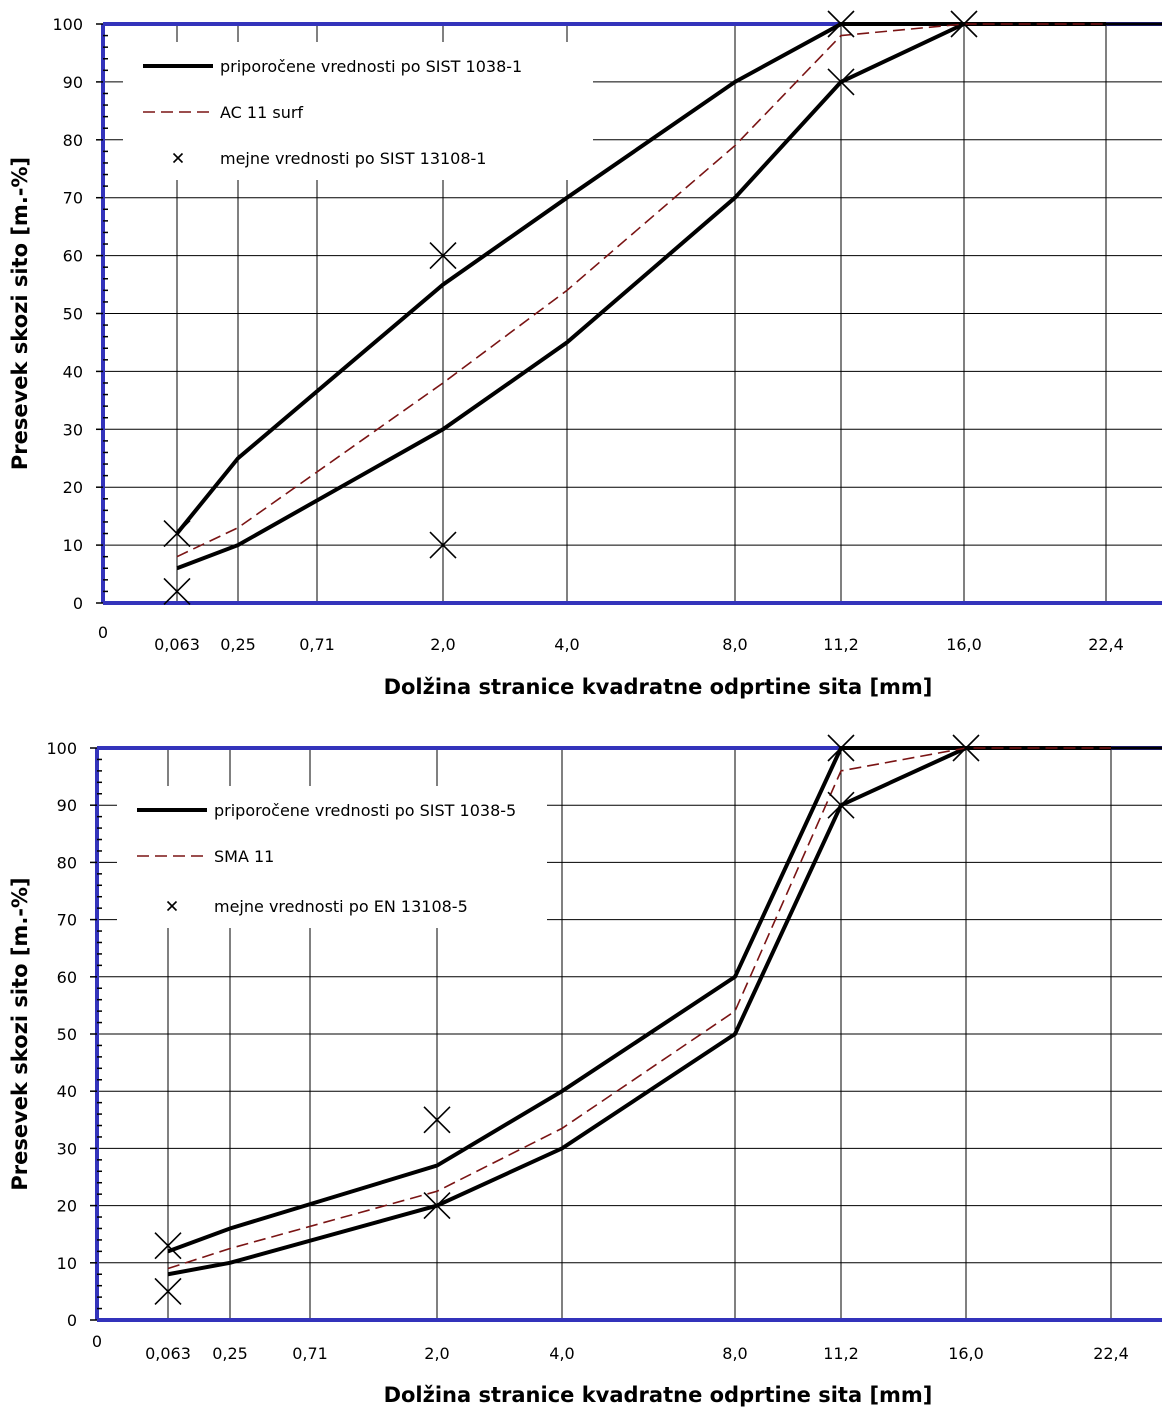  What do you see at coordinates (341, 906) in the screenshot?
I see `legend-marker-label: mejne vrednosti po EN 13108-5` at bounding box center [341, 906].